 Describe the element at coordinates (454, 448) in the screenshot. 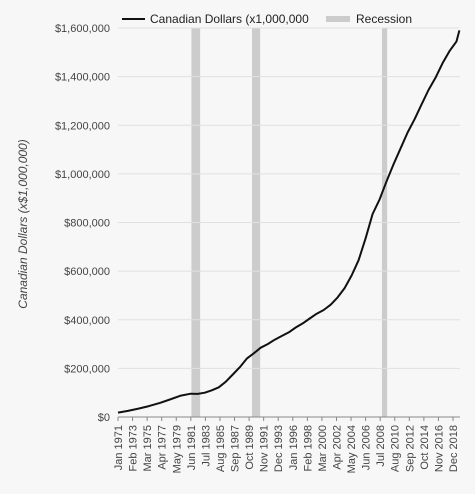

I see `x-tick-label: Dec 2018` at that location.